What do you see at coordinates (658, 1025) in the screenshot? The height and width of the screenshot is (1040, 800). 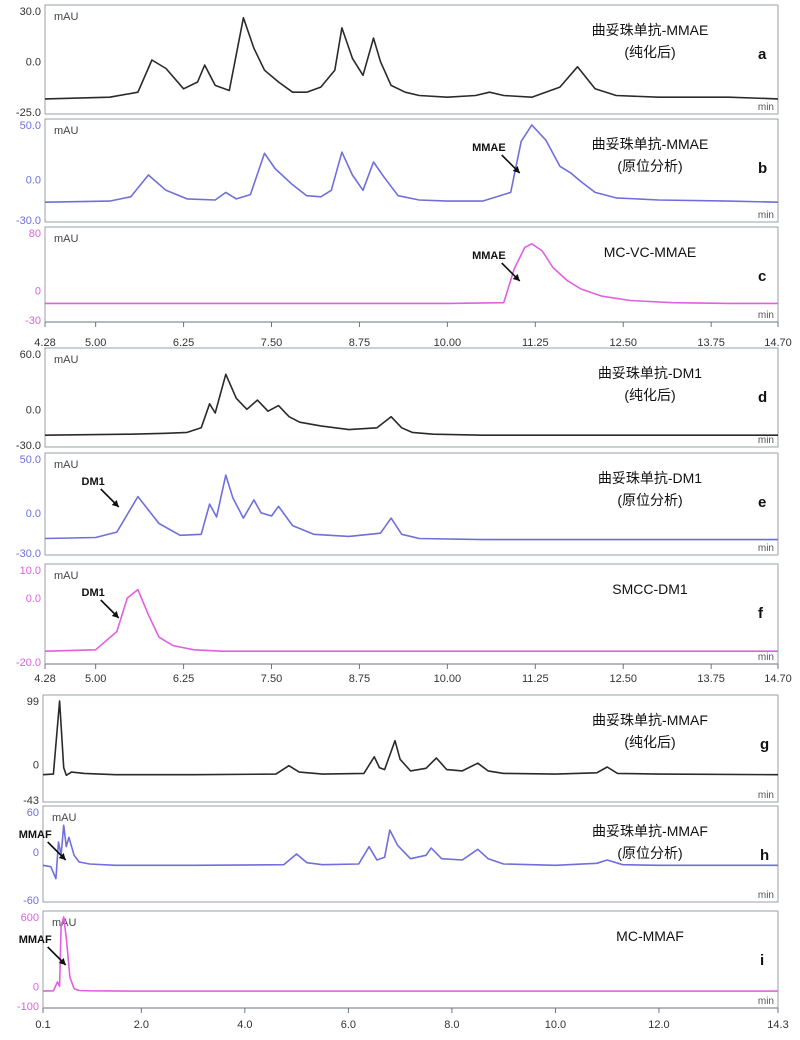 I see `x-tick-label: 12.0` at bounding box center [658, 1025].